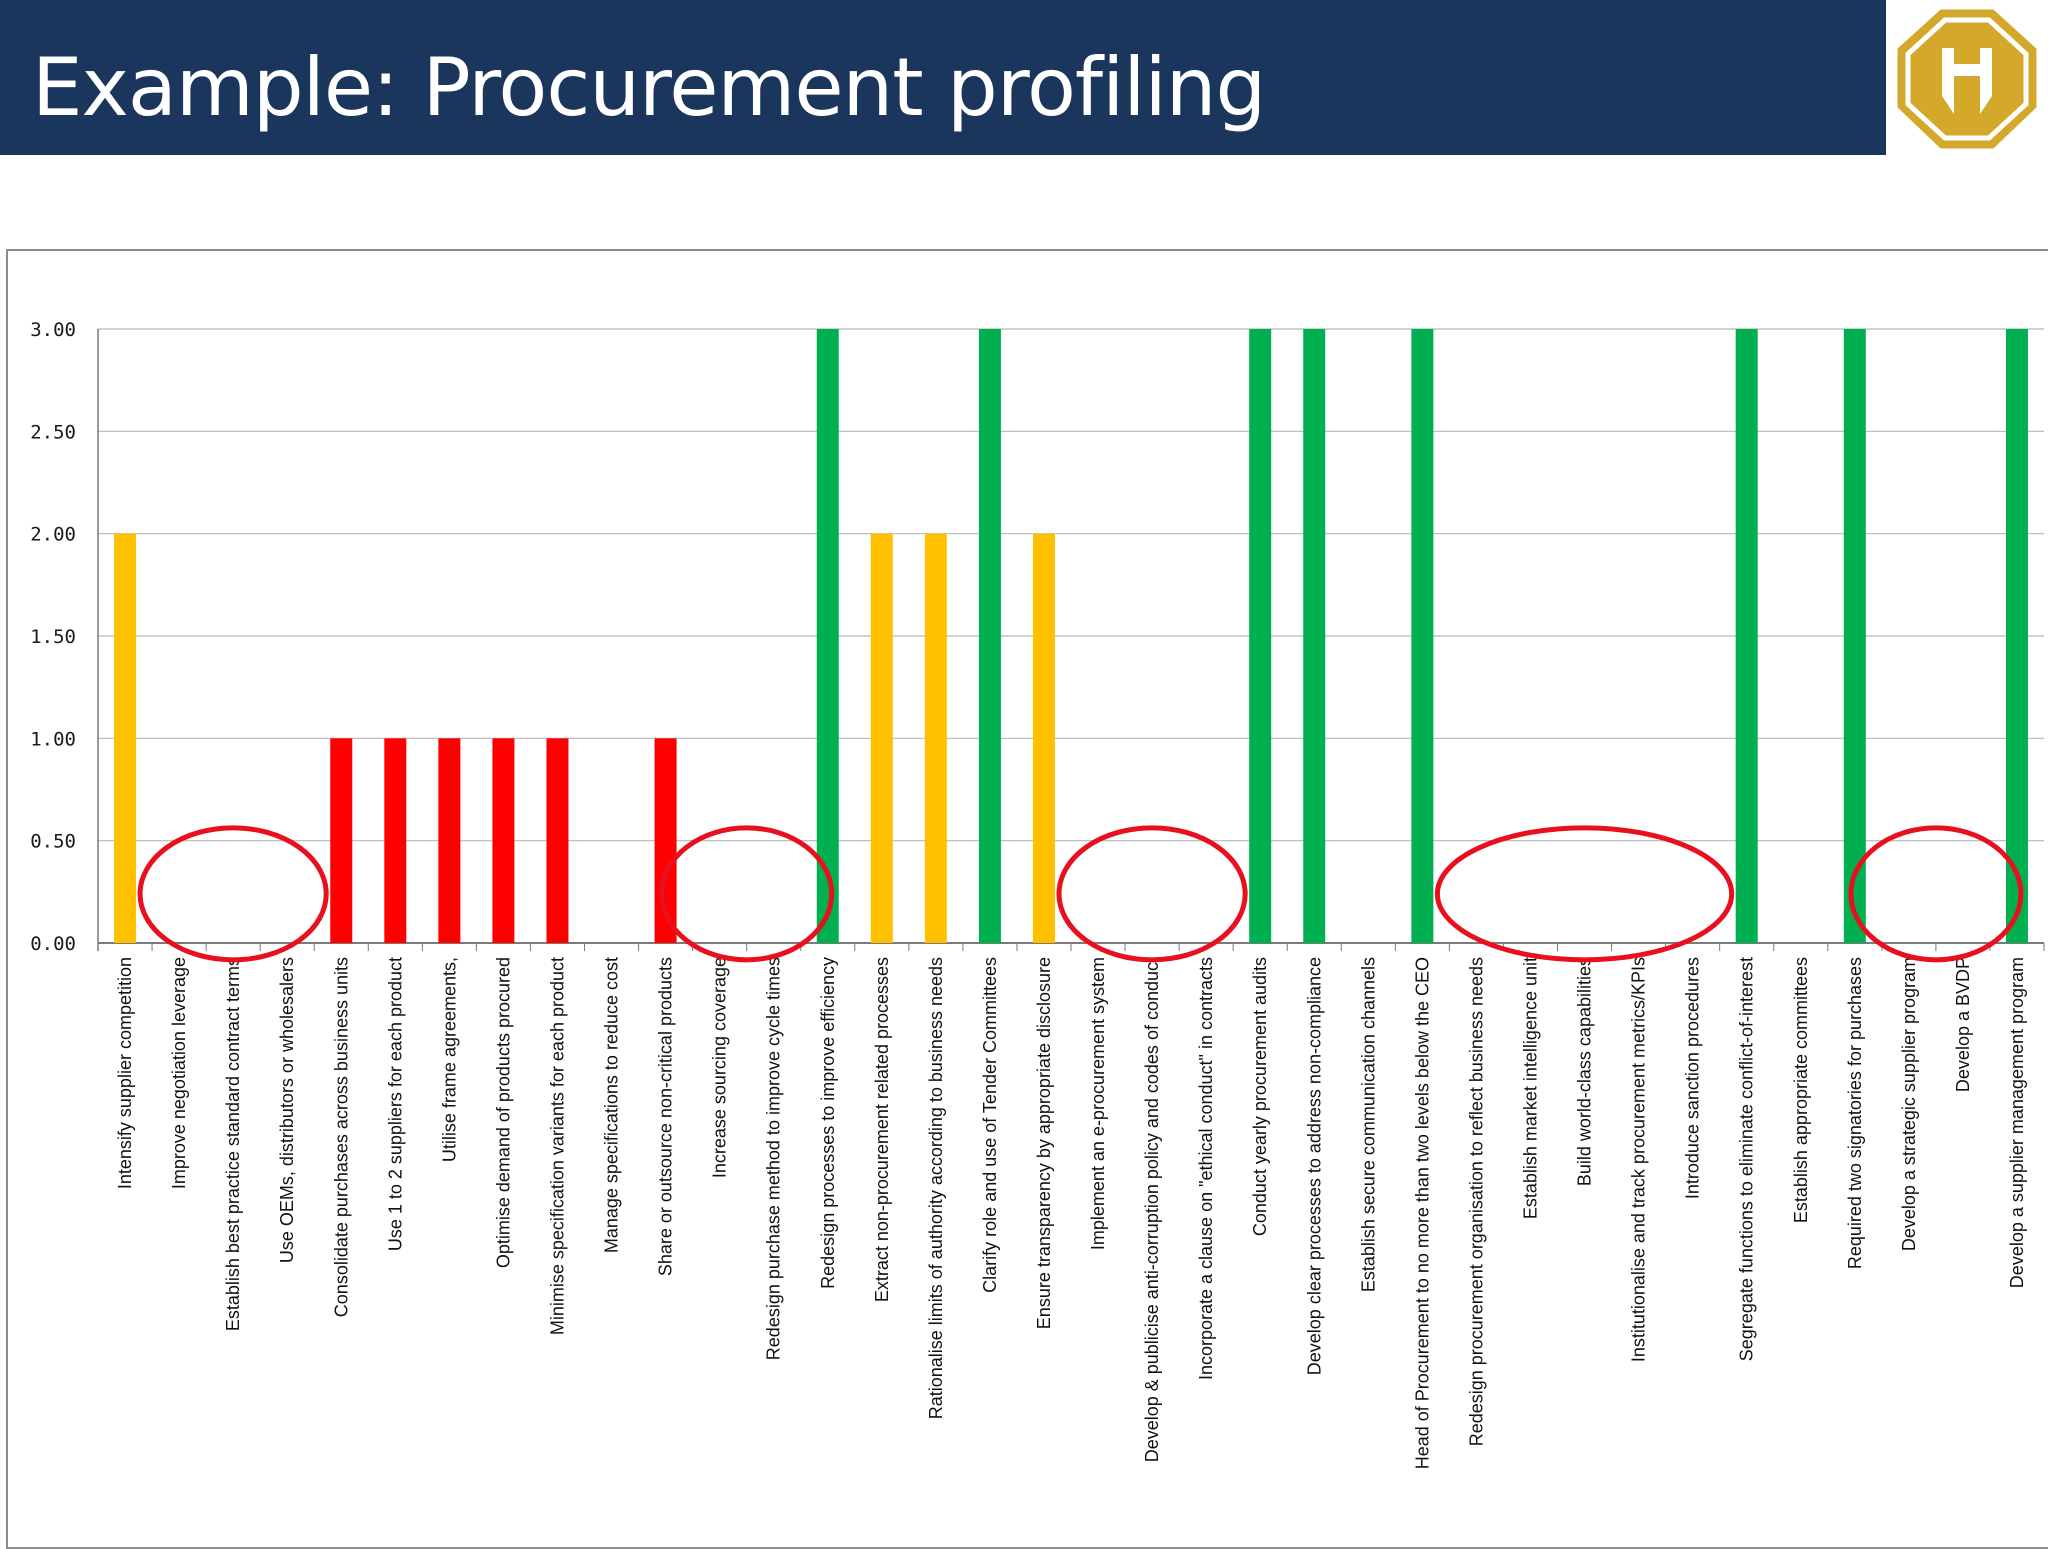  What do you see at coordinates (1368, 1124) in the screenshot?
I see `category-label: Establish secure communication channels` at bounding box center [1368, 1124].